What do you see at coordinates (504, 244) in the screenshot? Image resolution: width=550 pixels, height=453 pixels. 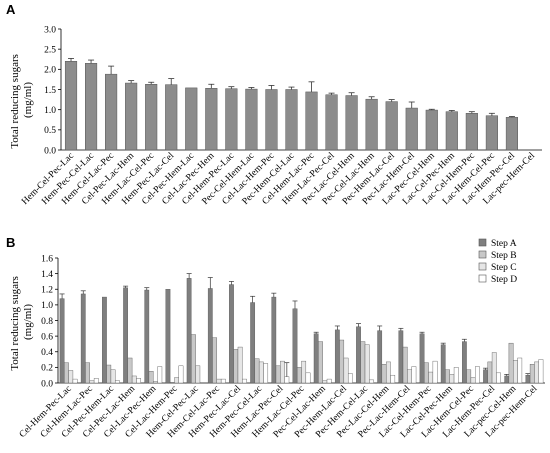 I see `legend-label: Step A` at bounding box center [504, 244].